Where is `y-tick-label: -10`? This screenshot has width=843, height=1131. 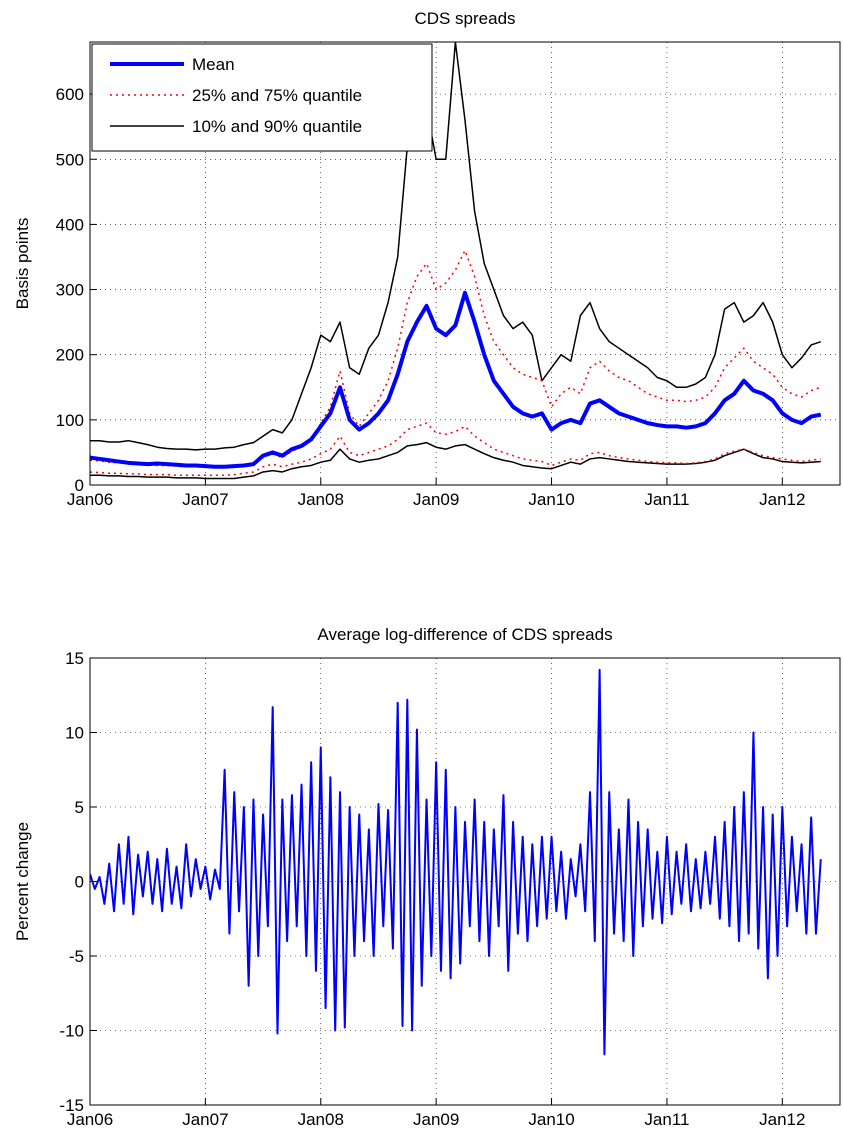
y-tick-label: -10 is located at coordinates (71, 1031).